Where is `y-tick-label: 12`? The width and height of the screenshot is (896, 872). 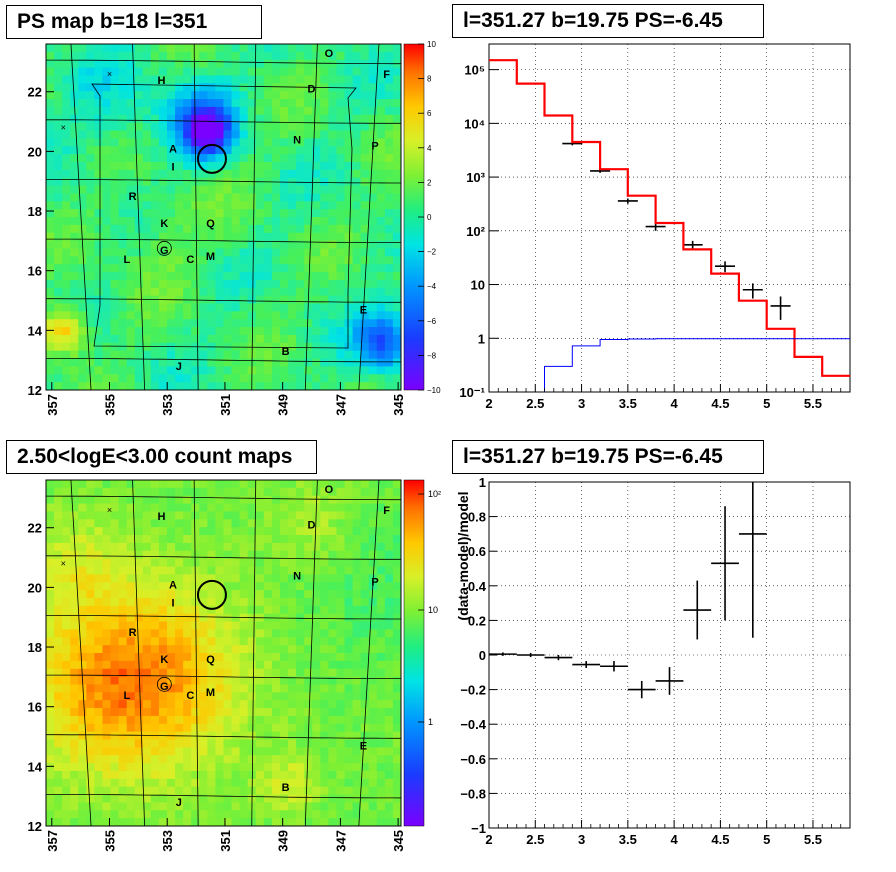
y-tick-label: 12 is located at coordinates (35, 826).